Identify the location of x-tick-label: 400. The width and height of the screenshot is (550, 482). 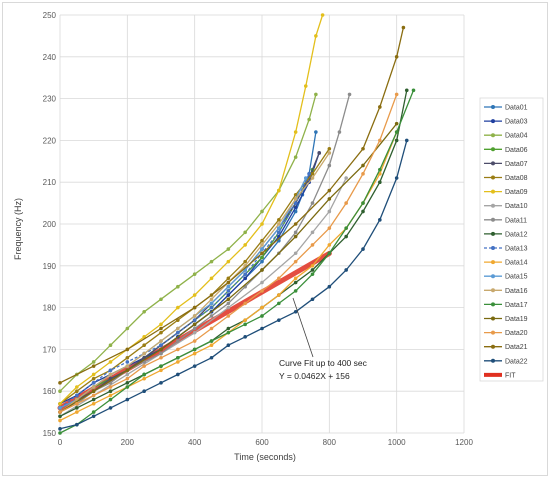
(195, 442).